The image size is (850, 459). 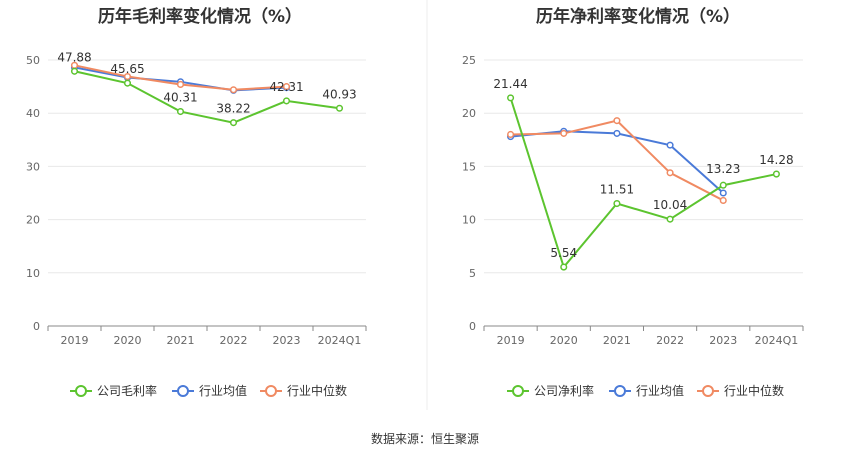 I want to click on legend-item-company: 公司毛利率, so click(x=113, y=390).